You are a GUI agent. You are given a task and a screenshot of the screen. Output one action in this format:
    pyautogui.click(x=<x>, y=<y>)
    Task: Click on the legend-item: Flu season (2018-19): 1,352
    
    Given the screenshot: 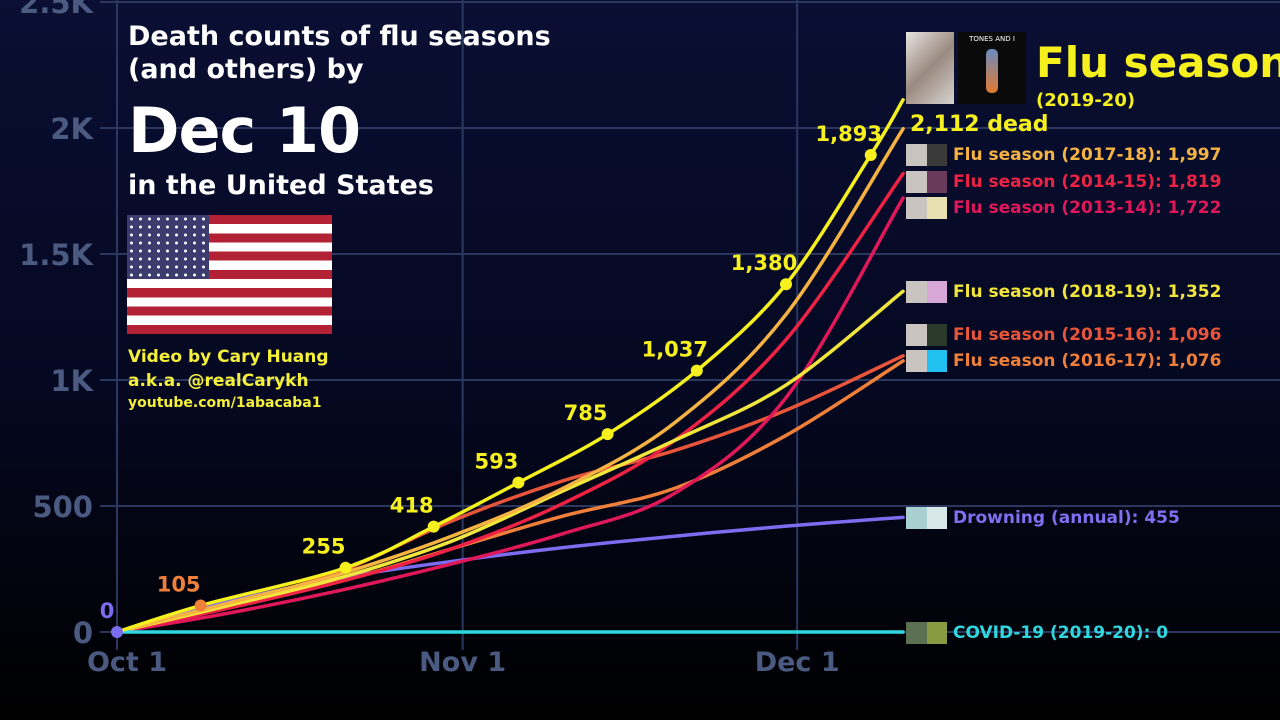 What is the action you would take?
    pyautogui.click(x=1063, y=292)
    